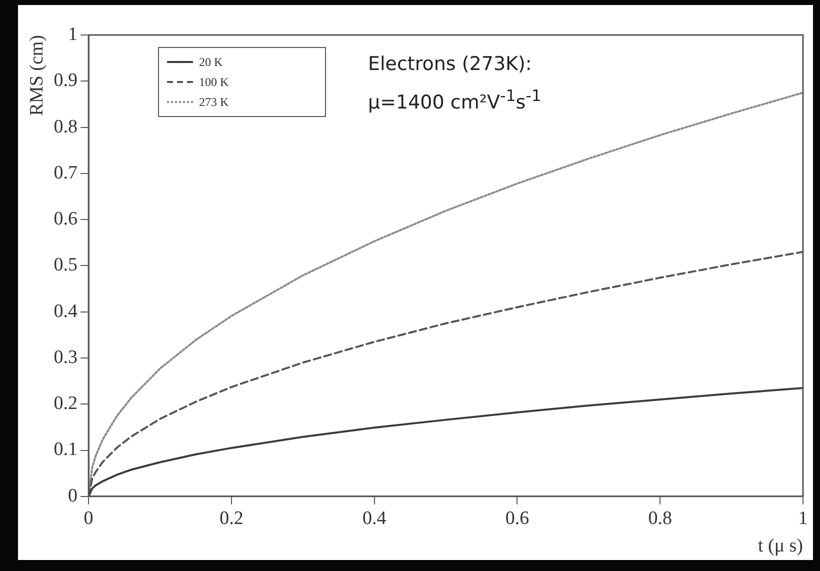 This screenshot has height=571, width=820. What do you see at coordinates (66, 403) in the screenshot?
I see `y-tick-label: 0.2` at bounding box center [66, 403].